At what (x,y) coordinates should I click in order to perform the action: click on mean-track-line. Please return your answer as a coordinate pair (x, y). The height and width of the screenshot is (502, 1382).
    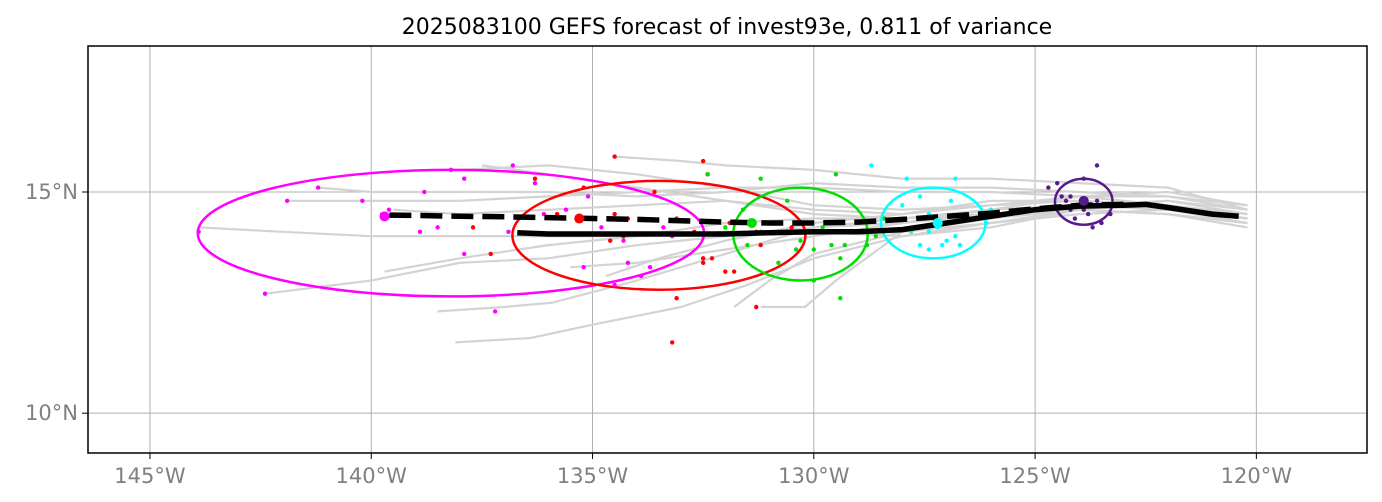
    Looking at the image, I should click on (878, 219).